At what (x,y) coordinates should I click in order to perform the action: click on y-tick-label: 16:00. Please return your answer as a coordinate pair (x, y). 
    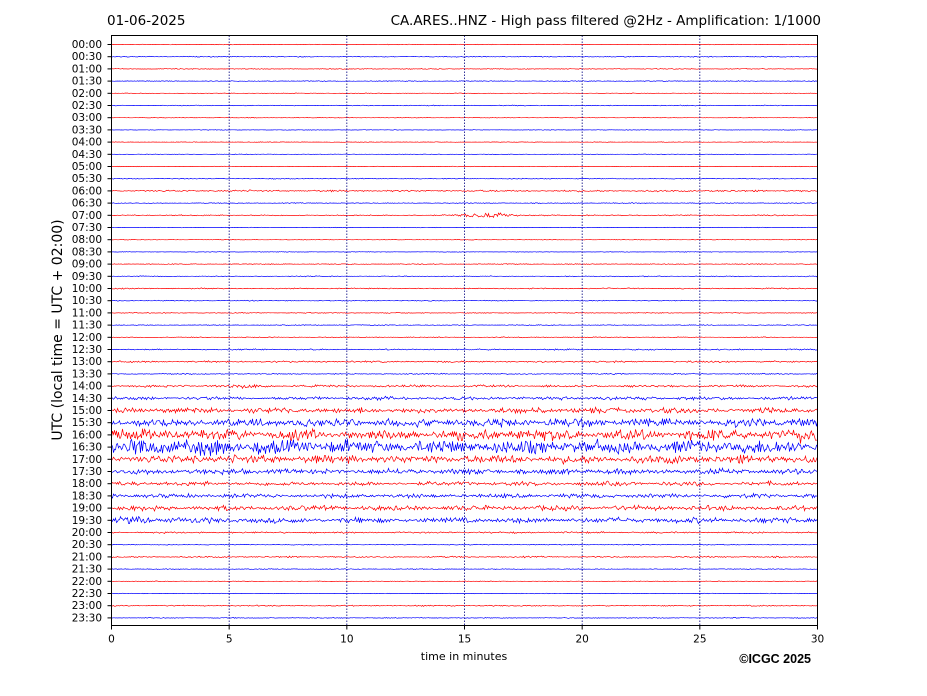
    Looking at the image, I should click on (87, 435).